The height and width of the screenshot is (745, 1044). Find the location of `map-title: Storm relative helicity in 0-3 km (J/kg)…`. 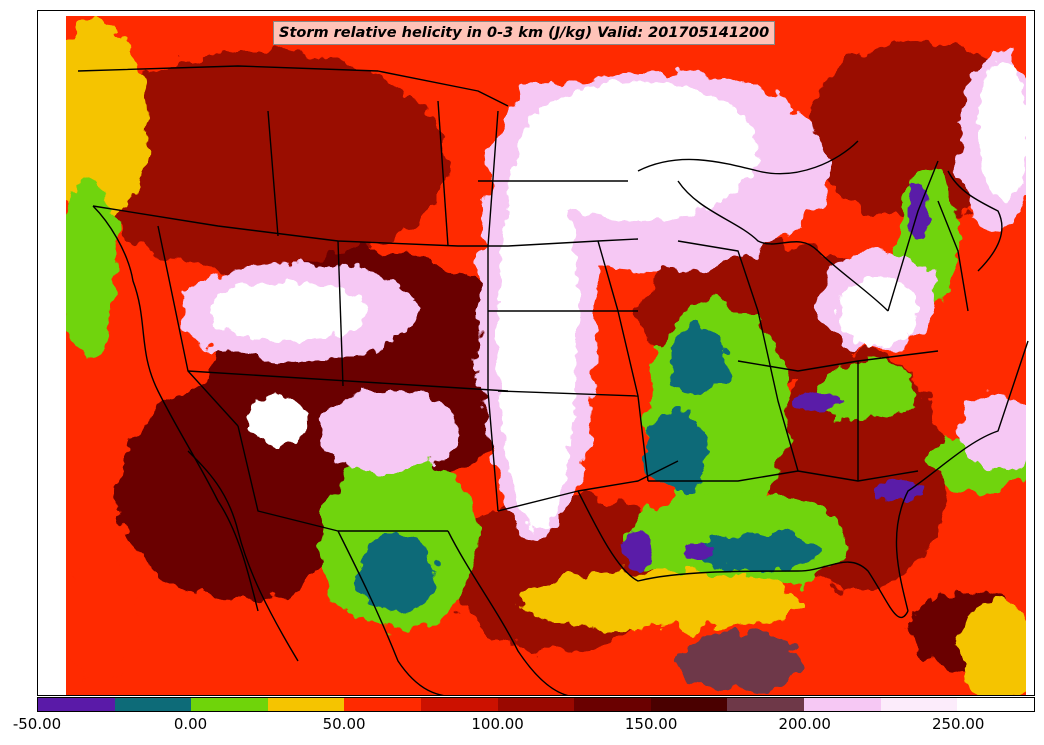

map-title: Storm relative helicity in 0-3 km (J/kg)… is located at coordinates (524, 33).